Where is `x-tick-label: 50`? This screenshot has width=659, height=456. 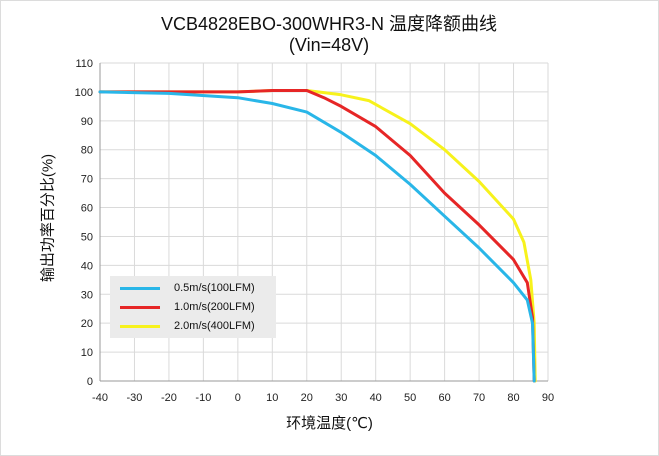
x-tick-label: 50 is located at coordinates (410, 398).